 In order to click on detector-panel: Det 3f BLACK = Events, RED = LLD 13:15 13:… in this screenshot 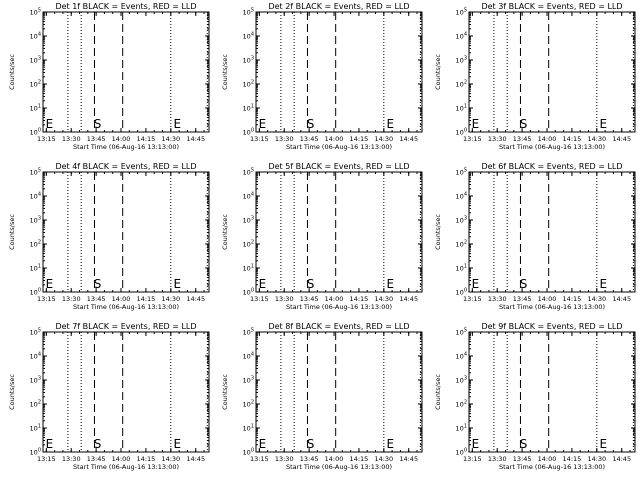, I will do `click(535, 76)`.